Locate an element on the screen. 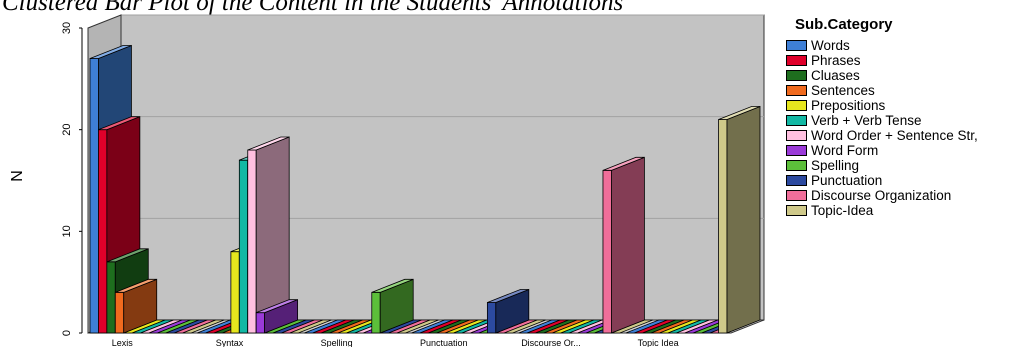 This screenshot has height=347, width=1029. legend-label: Word Order + Sentence Str, is located at coordinates (894, 135).